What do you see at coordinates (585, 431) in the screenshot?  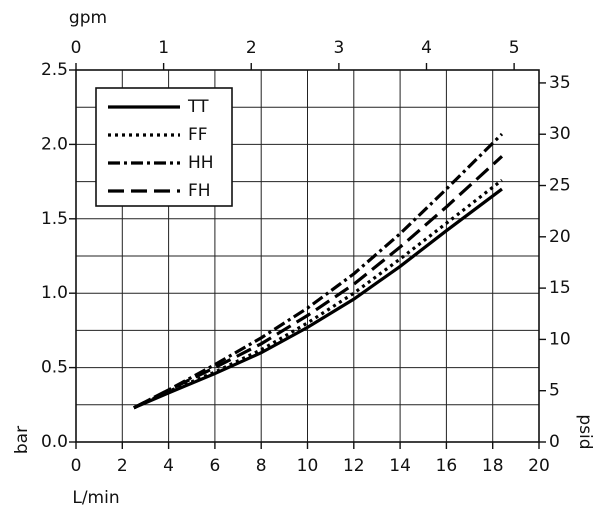 I see `y2-axis-label: psid` at bounding box center [585, 431].